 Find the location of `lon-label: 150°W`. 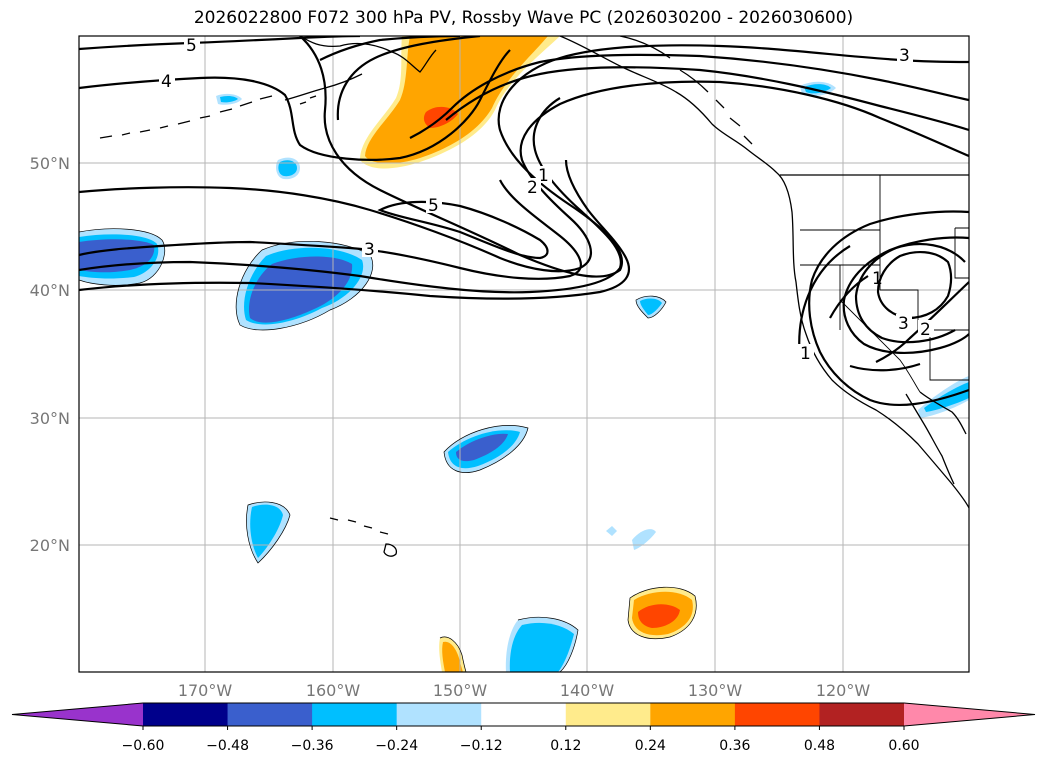

lon-label: 150°W is located at coordinates (460, 690).